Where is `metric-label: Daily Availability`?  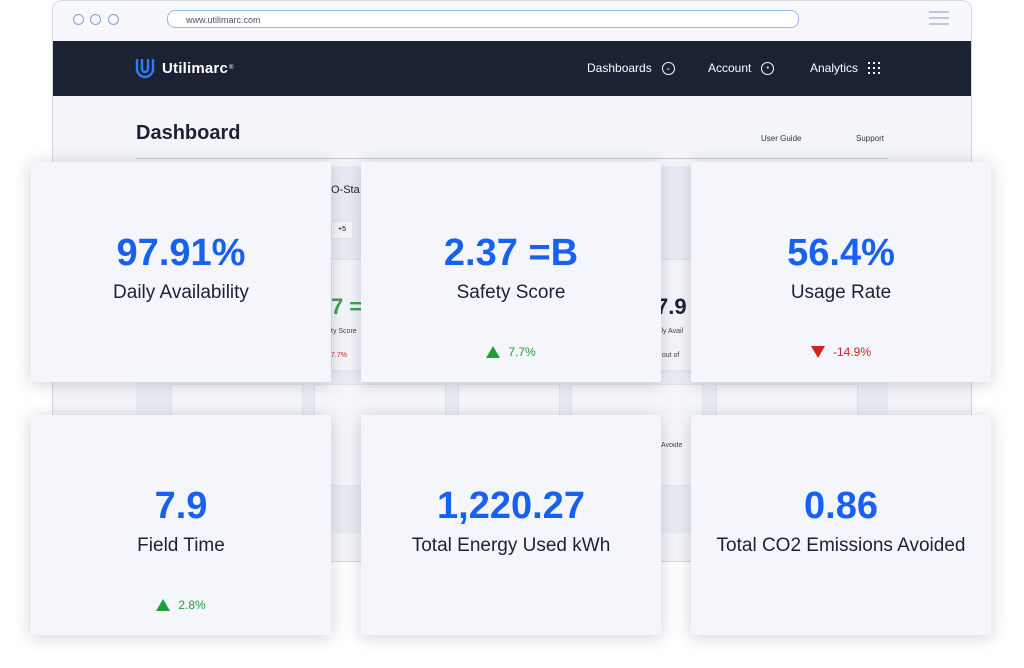 metric-label: Daily Availability is located at coordinates (181, 292).